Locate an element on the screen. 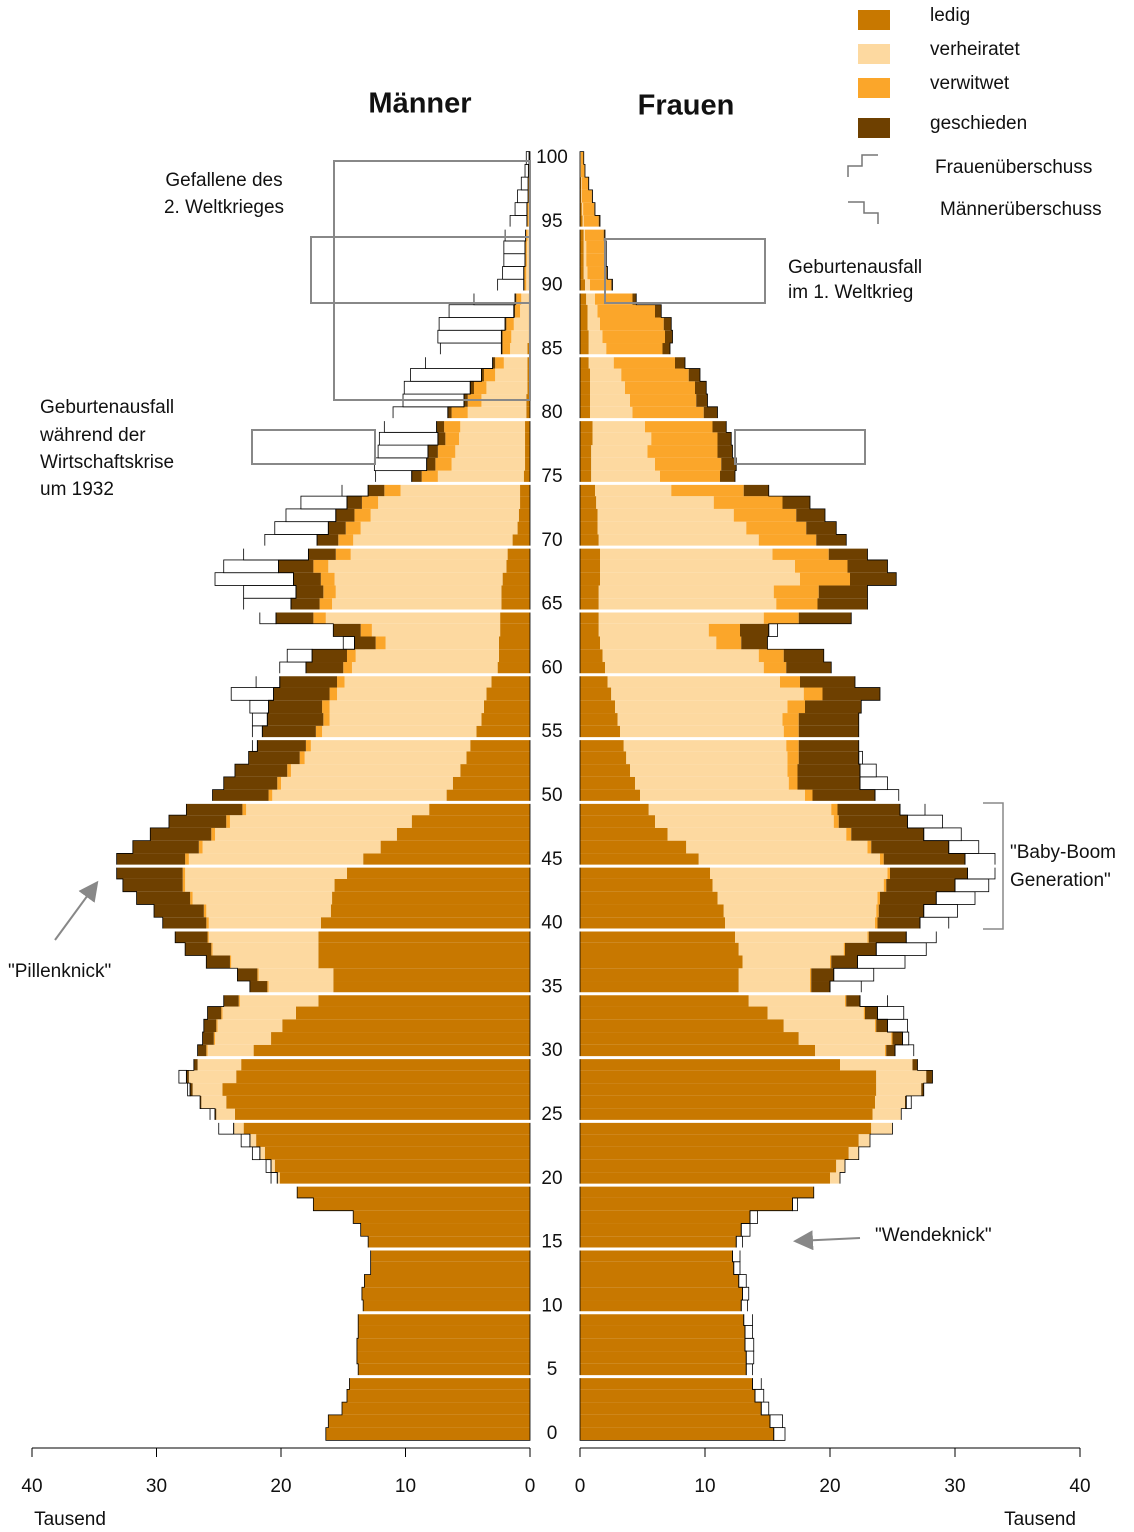 This screenshot has width=1134, height=1532. y-tick-label: 30 is located at coordinates (551, 1050).